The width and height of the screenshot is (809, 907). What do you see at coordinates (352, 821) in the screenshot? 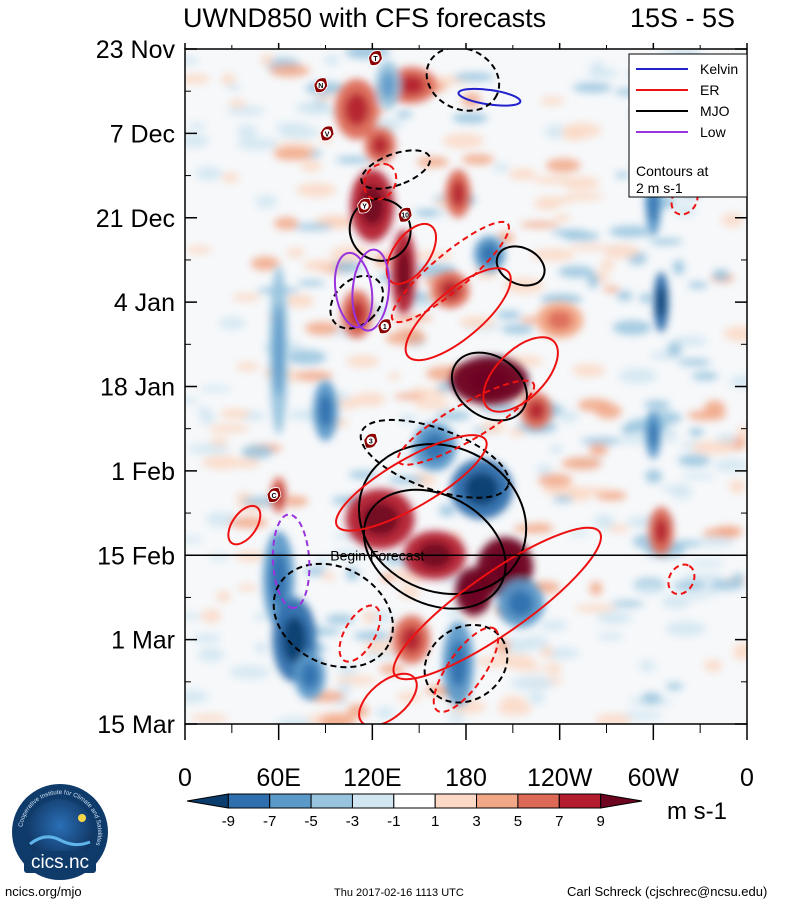
I see `colorbar-label: -3` at bounding box center [352, 821].